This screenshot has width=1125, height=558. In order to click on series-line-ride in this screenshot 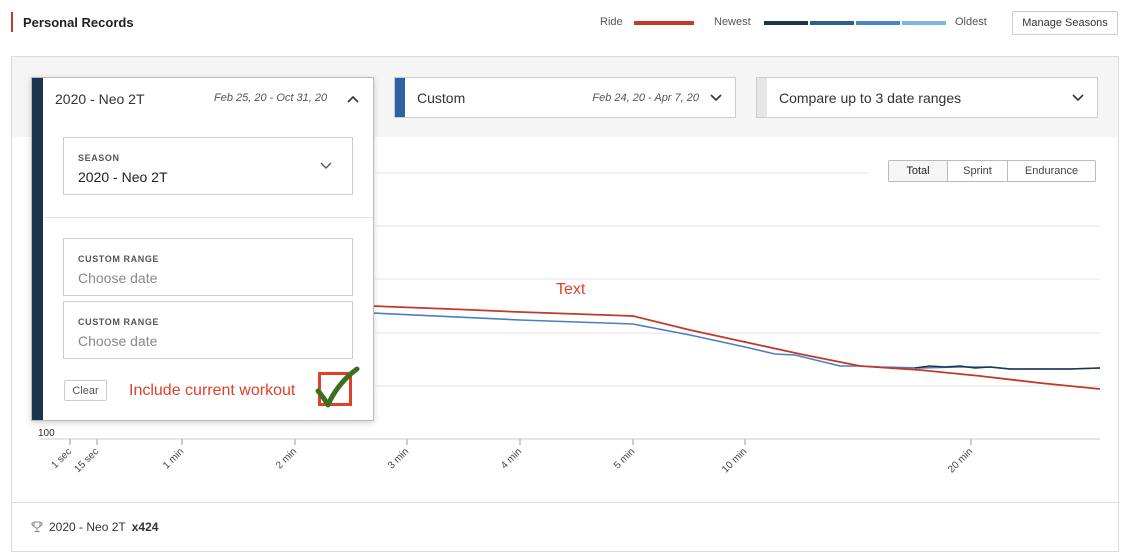, I will do `click(736, 347)`.